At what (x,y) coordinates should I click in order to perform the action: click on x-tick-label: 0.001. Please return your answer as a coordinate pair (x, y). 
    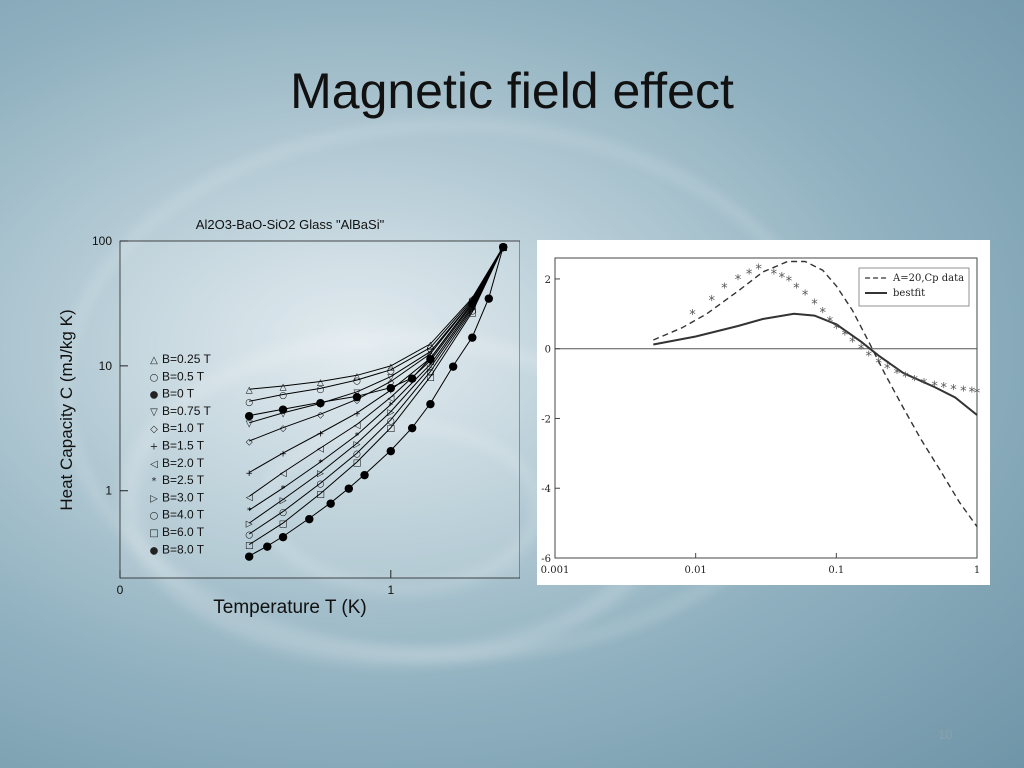
    Looking at the image, I should click on (555, 570).